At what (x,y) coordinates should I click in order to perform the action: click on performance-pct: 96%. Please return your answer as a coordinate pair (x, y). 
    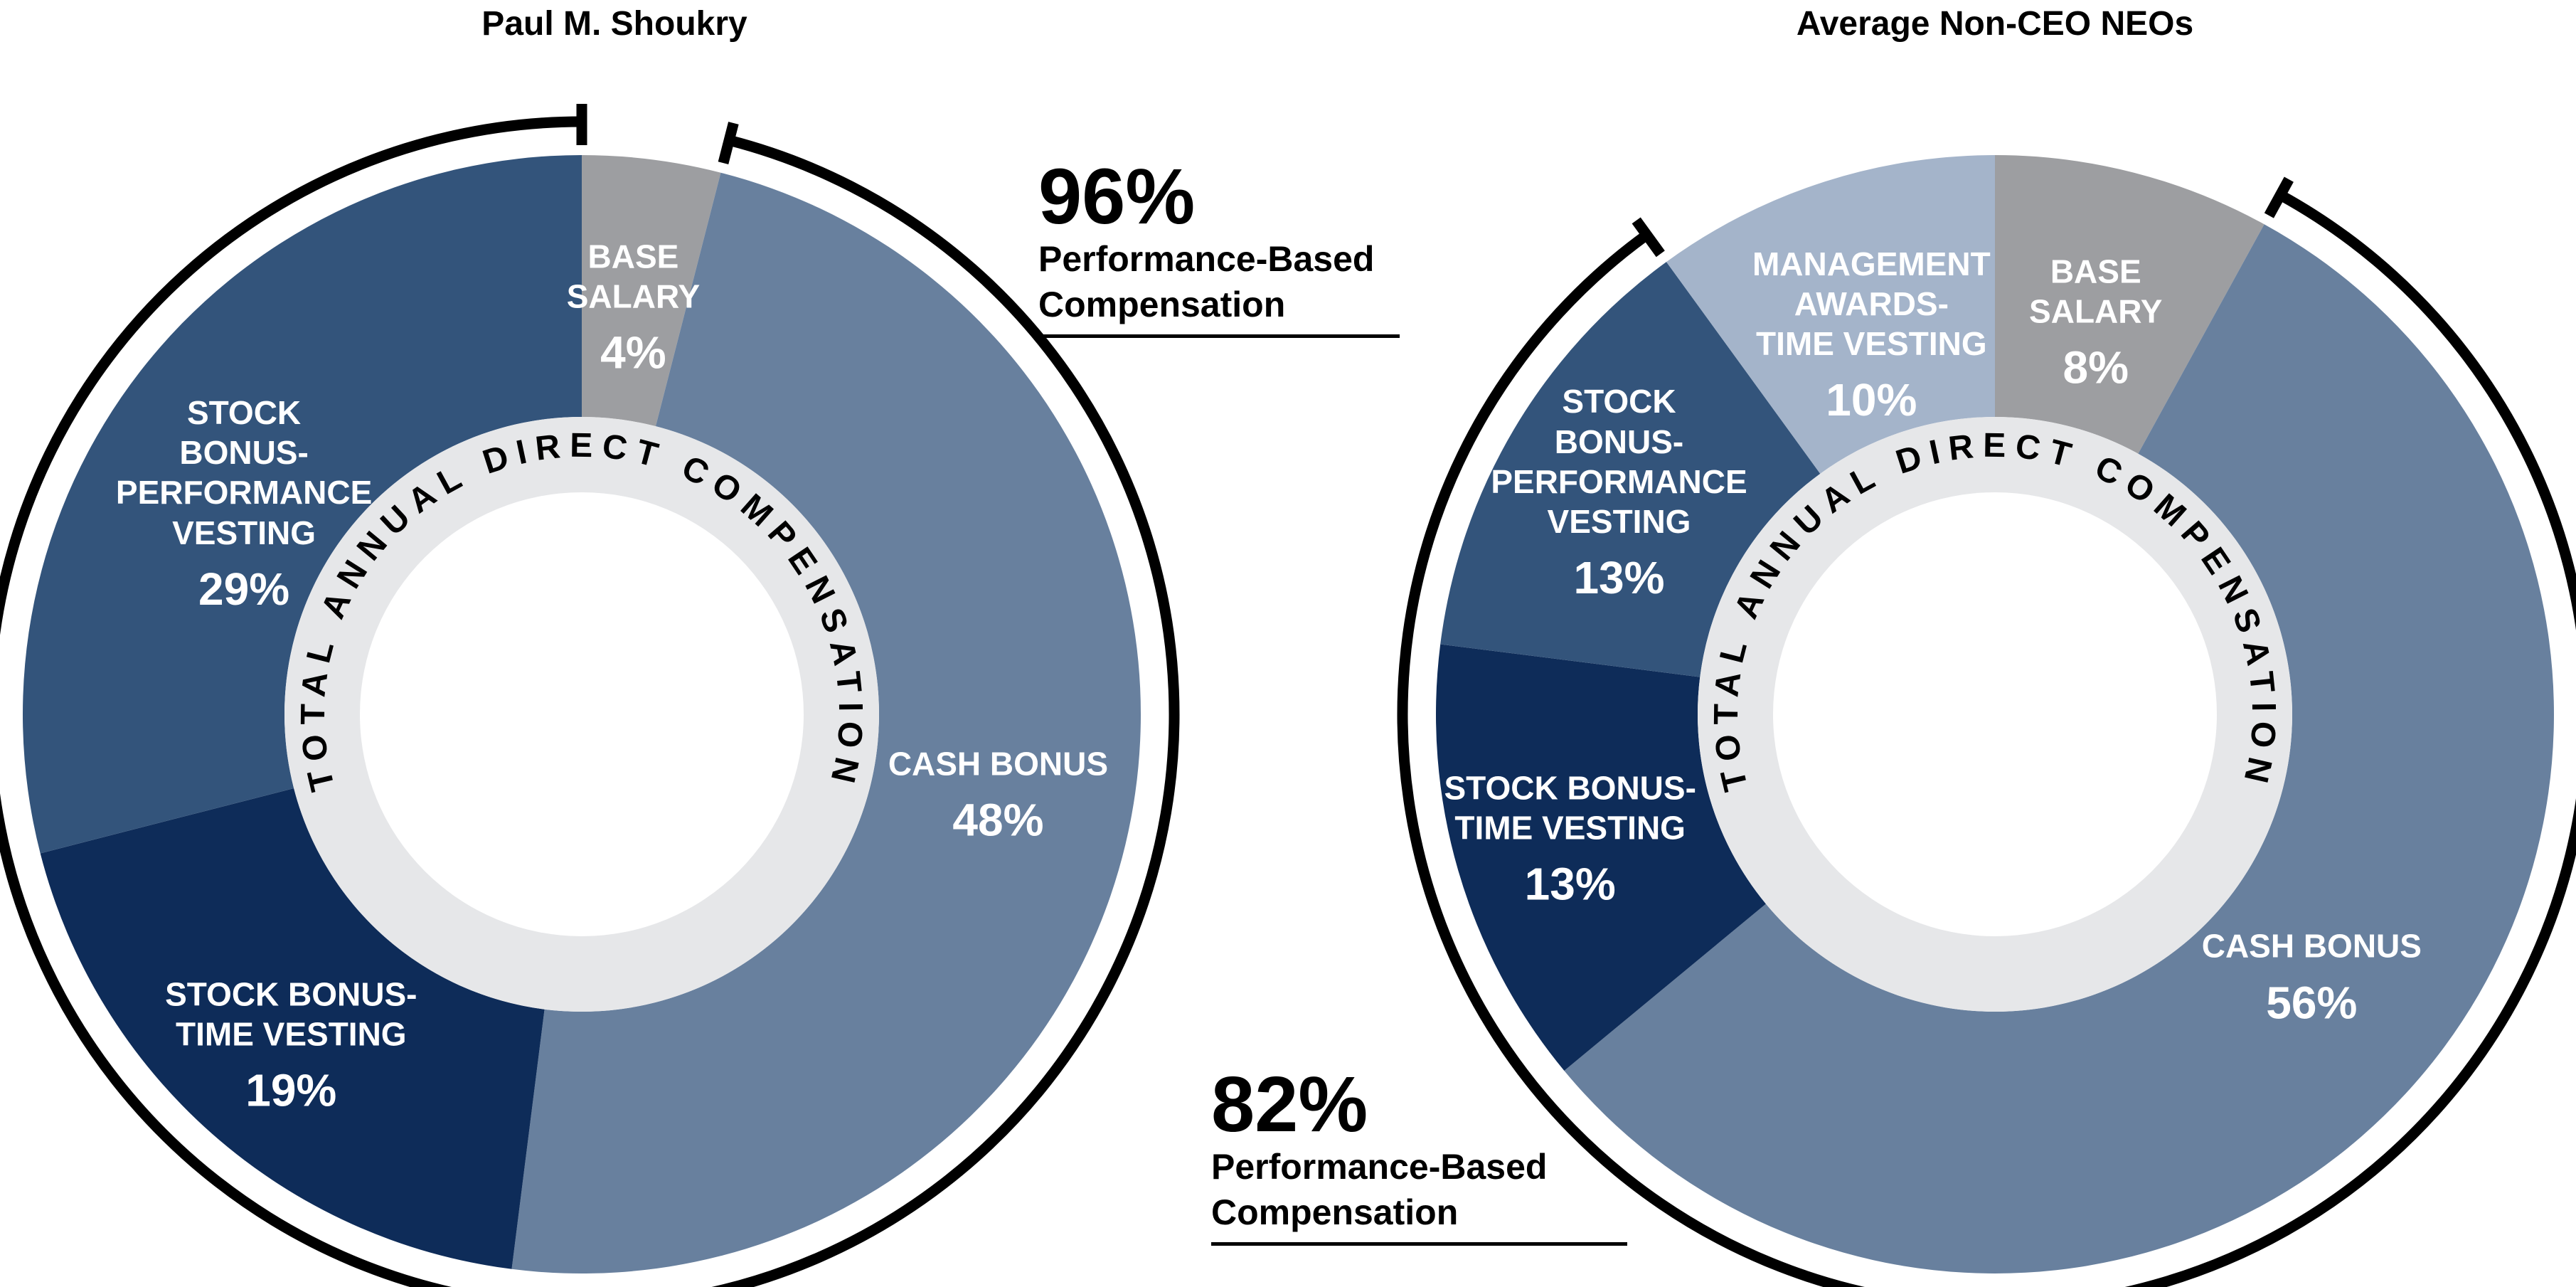
    Looking at the image, I should click on (1117, 196).